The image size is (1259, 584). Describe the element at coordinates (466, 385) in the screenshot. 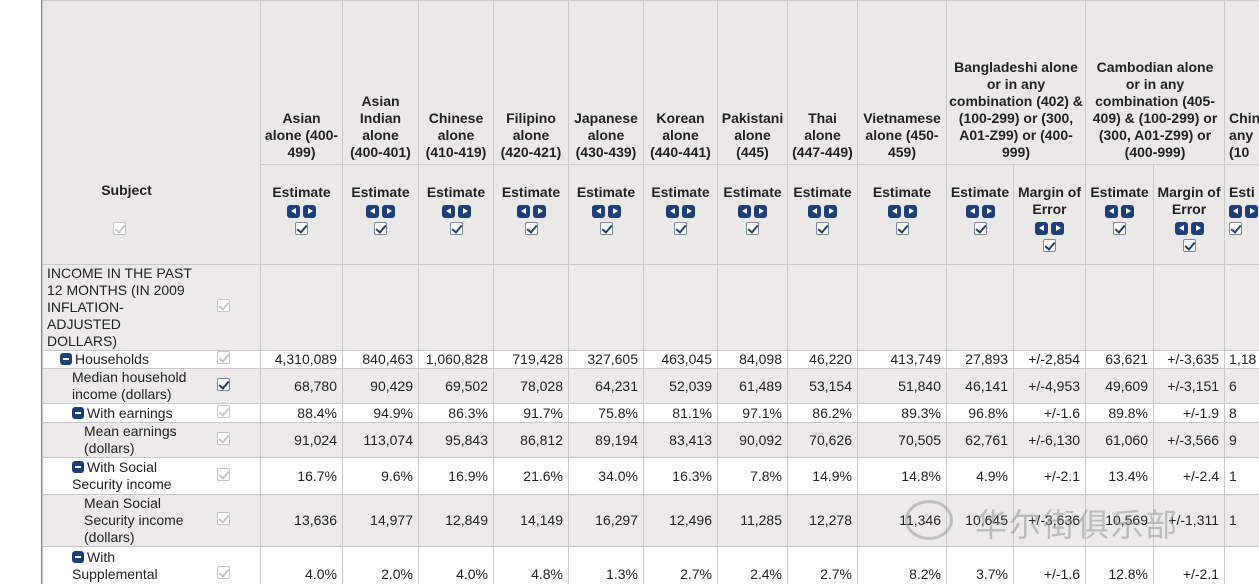

I see `cell-value: 69,502` at that location.